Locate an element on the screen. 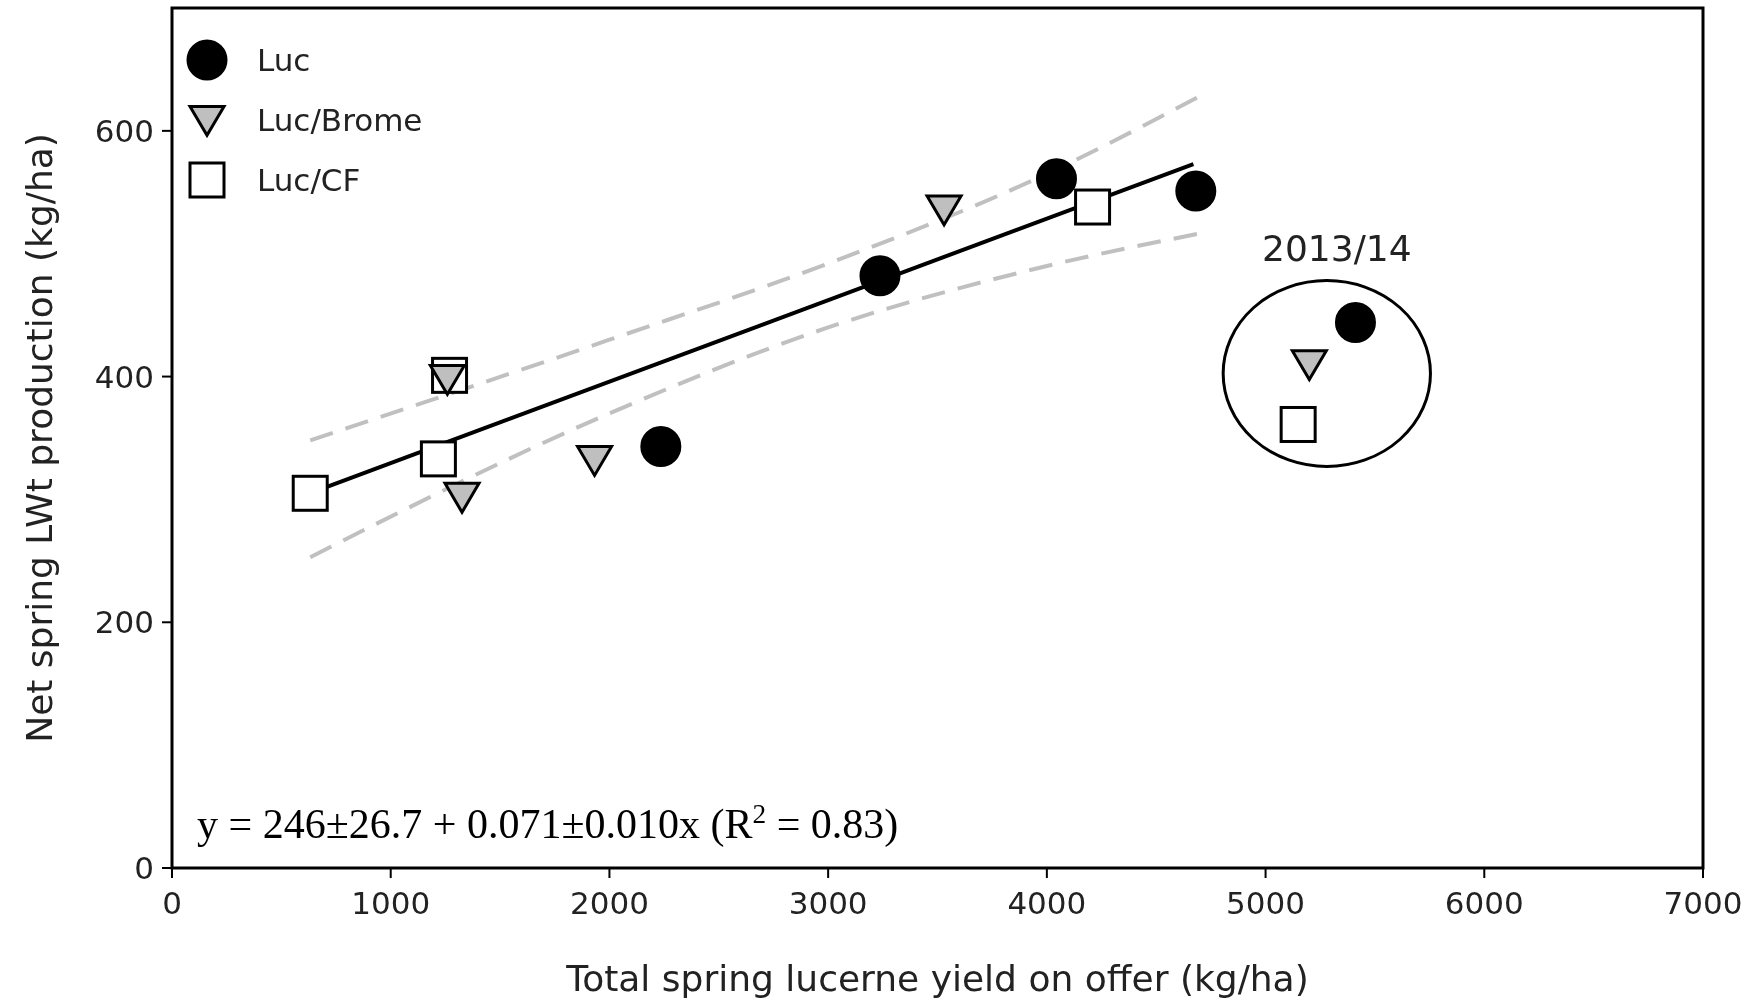 This screenshot has height=1003, width=1763. annotation: 2013/14 is located at coordinates (1337, 248).